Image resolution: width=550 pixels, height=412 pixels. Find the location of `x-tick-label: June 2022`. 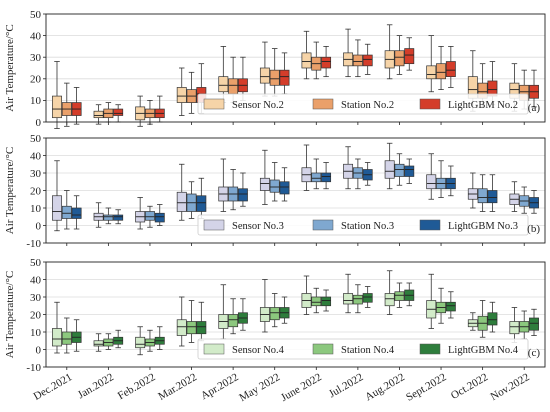

x-tick-label: June 2022 is located at coordinates (301, 387).